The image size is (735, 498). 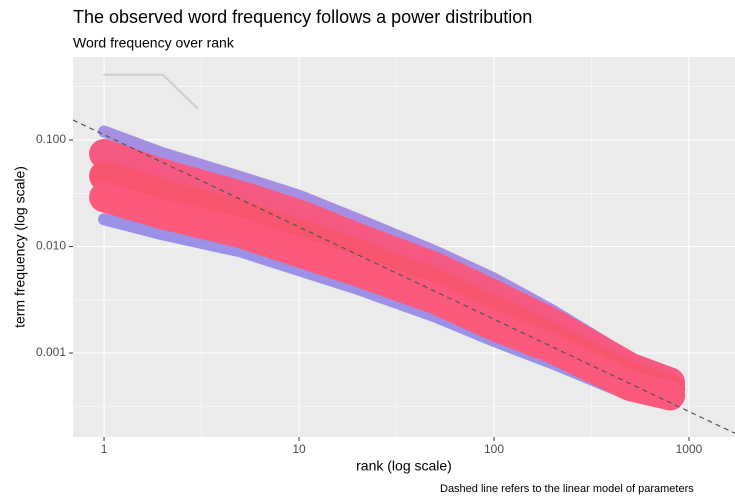 I want to click on x-tick-label: 1000, so click(x=689, y=449).